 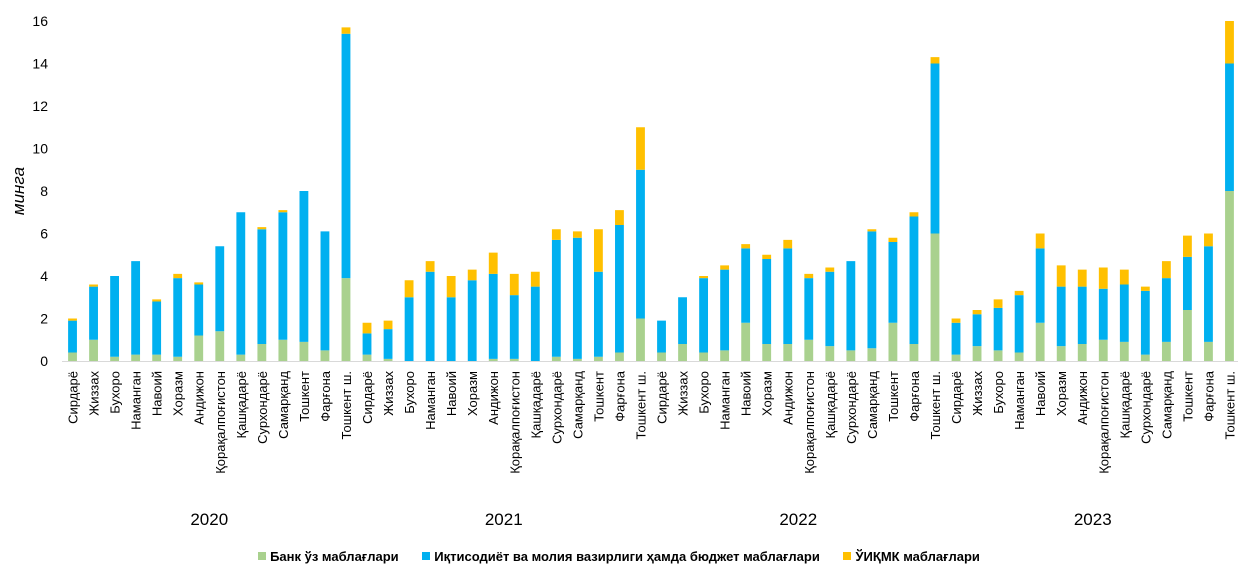 What do you see at coordinates (504, 519) in the screenshot?
I see `x-group-label: 2021` at bounding box center [504, 519].